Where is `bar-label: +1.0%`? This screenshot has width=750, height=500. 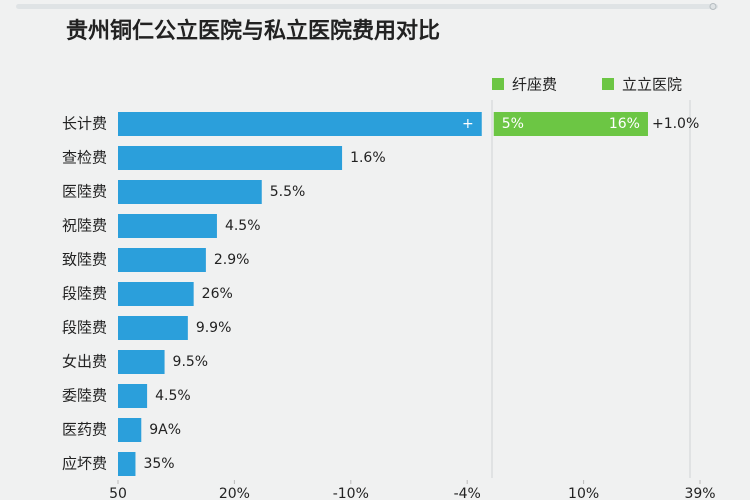
bar-label: +1.0% is located at coordinates (675, 124).